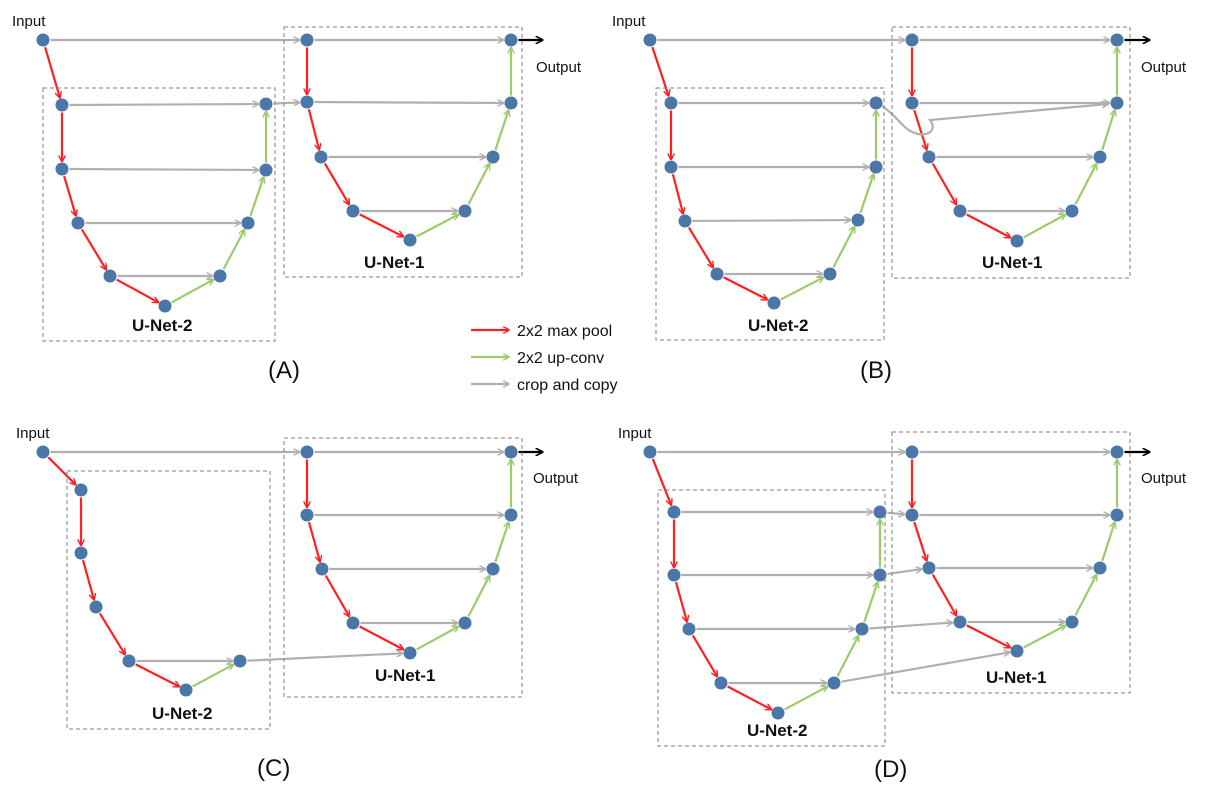  Describe the element at coordinates (629, 21) in the screenshot. I see `panel-b-input-label: Input` at that location.